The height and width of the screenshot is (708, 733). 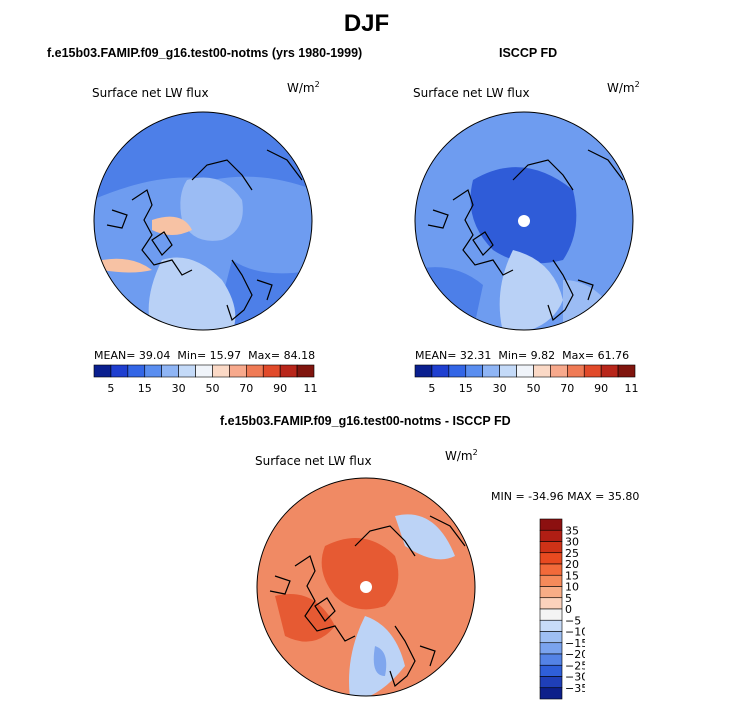 What do you see at coordinates (575, 632) in the screenshot?
I see `panel3-colorbar-tick-label: −10` at bounding box center [575, 632].